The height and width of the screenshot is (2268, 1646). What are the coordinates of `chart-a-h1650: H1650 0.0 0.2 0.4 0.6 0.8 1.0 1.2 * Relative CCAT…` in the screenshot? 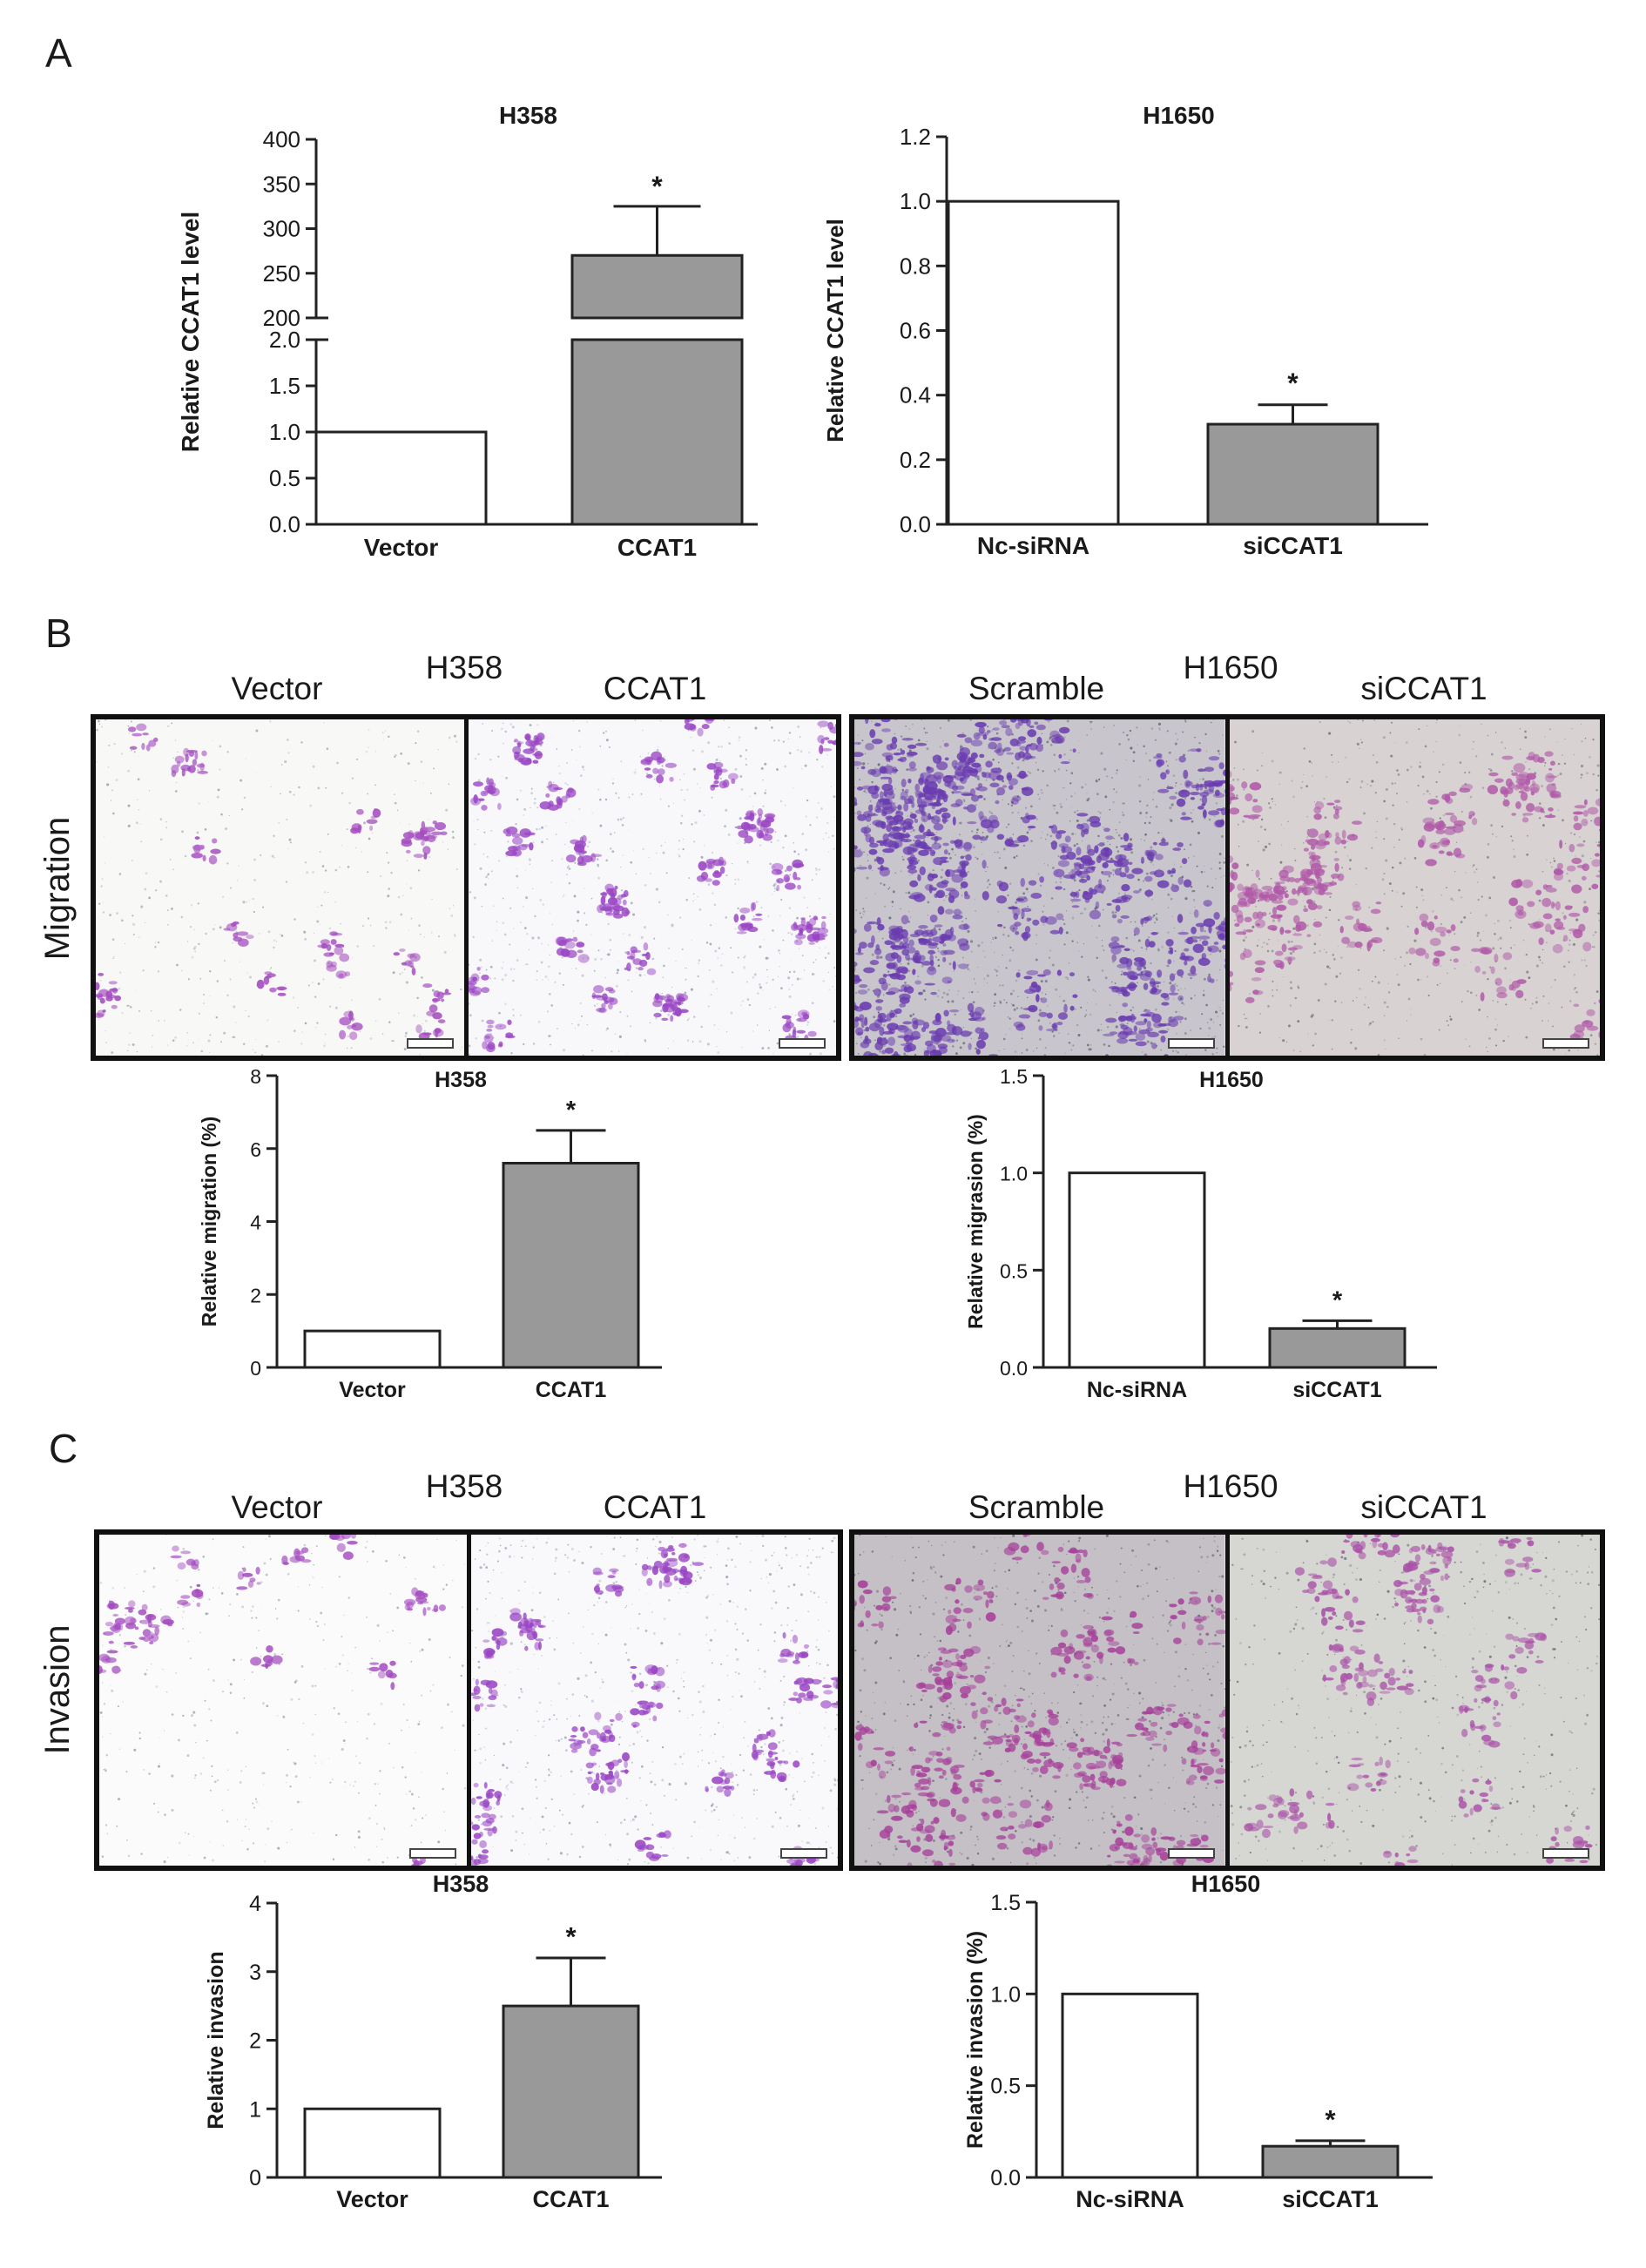 It's located at (1125, 330).